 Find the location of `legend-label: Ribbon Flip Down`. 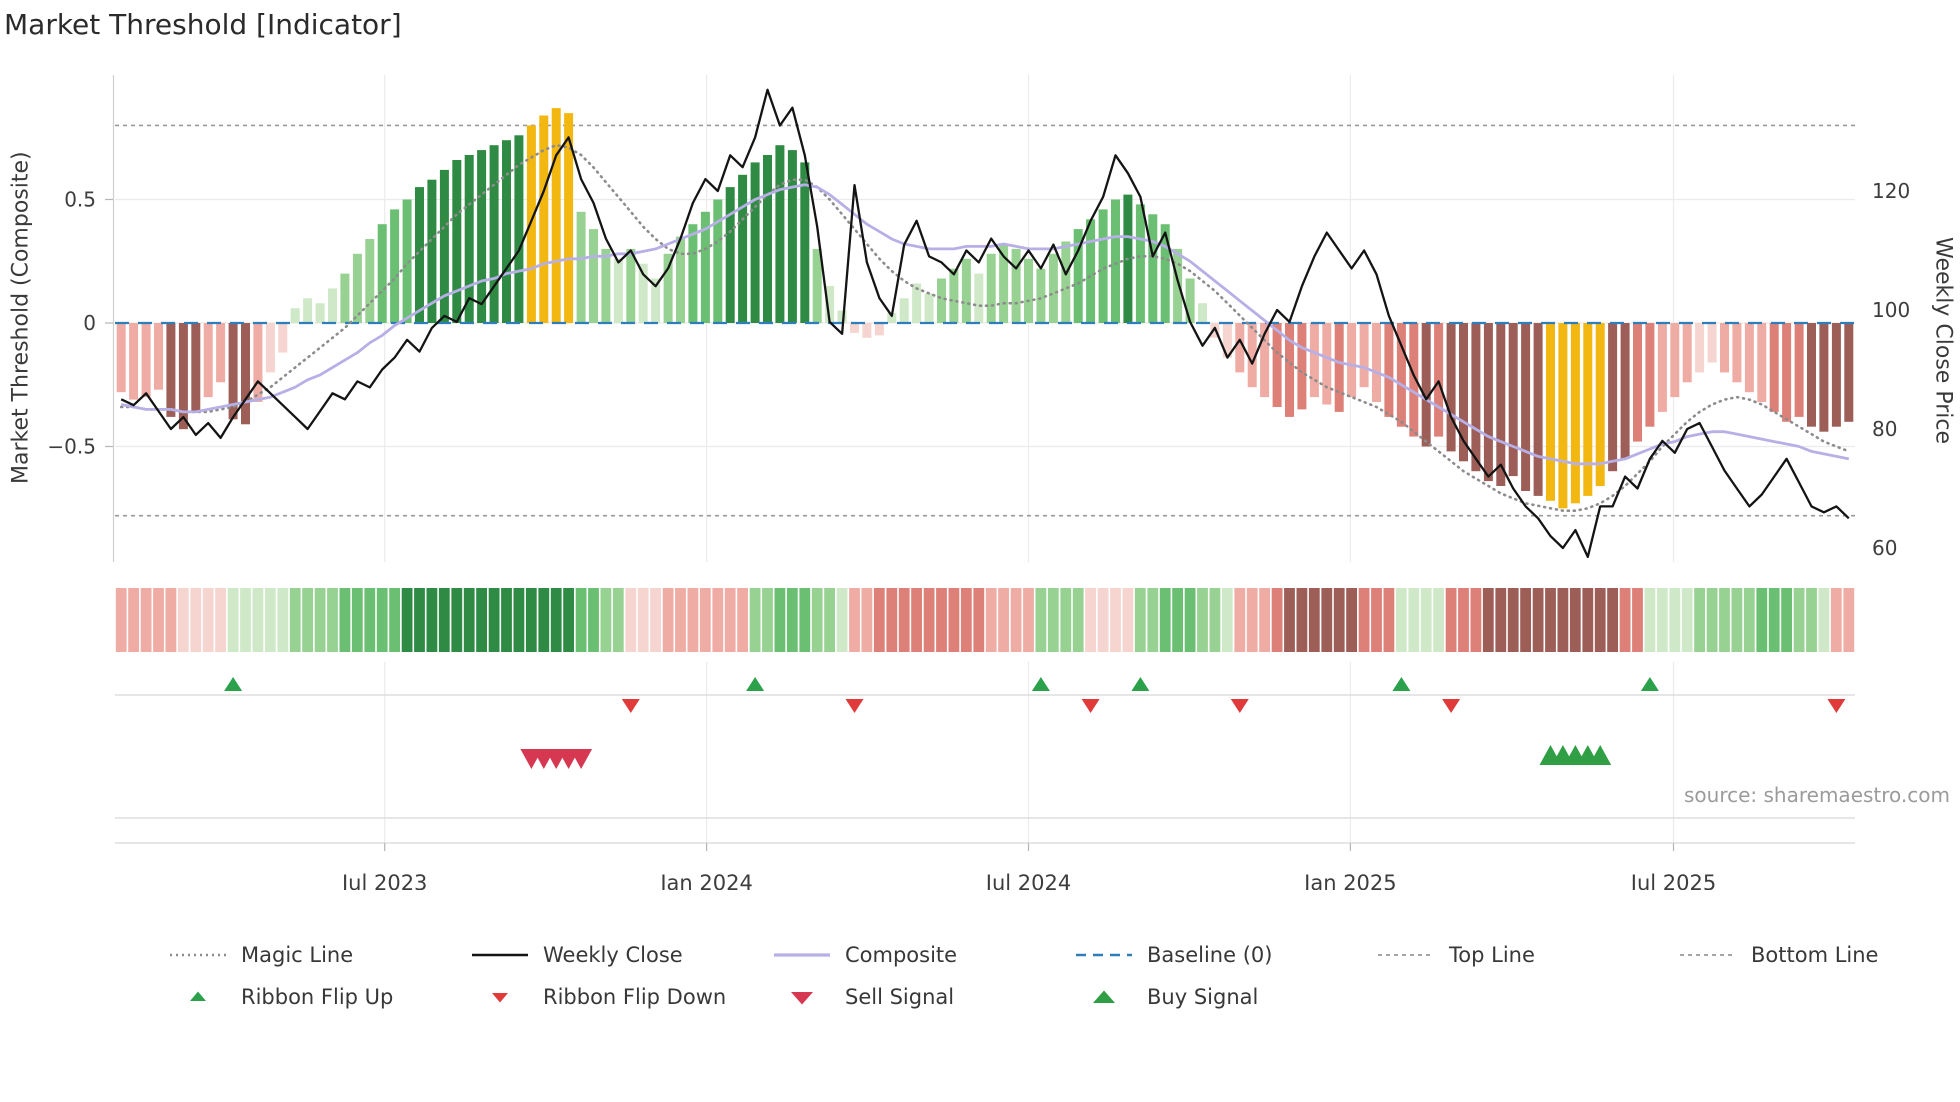

legend-label: Ribbon Flip Down is located at coordinates (635, 997).